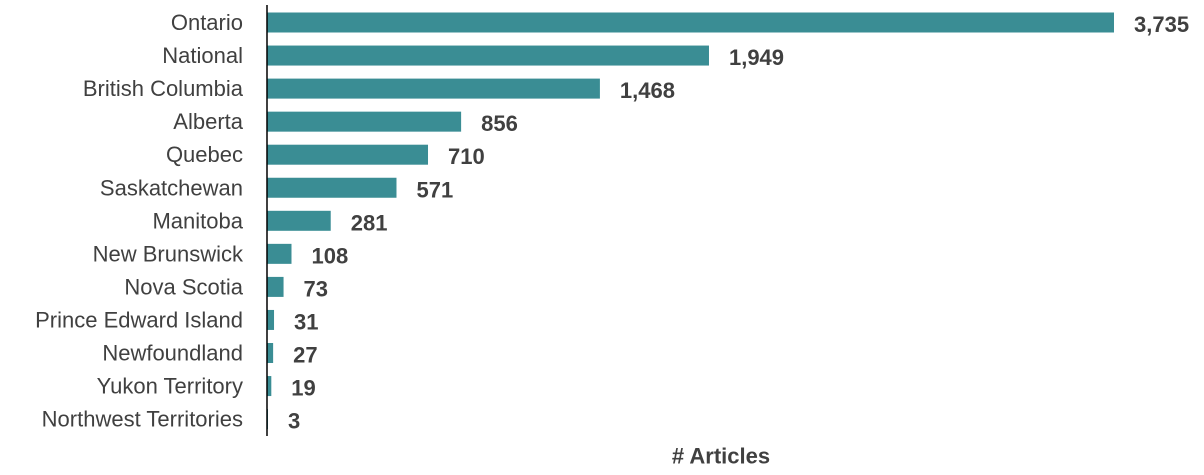 The width and height of the screenshot is (1204, 475). I want to click on category-label: National, so click(202, 55).